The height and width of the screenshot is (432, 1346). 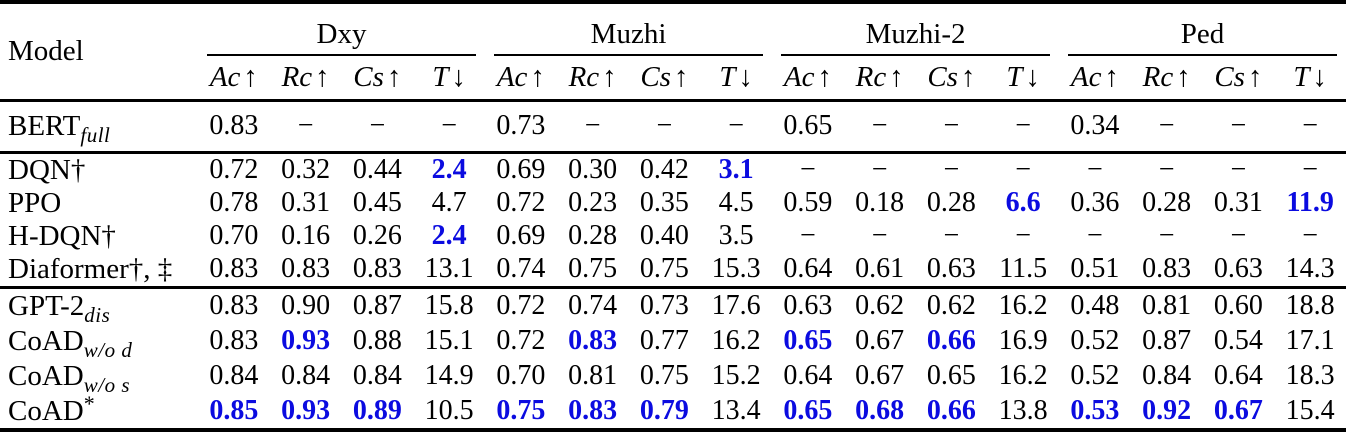 What do you see at coordinates (1310, 410) in the screenshot?
I see `value-cell: 15.4` at bounding box center [1310, 410].